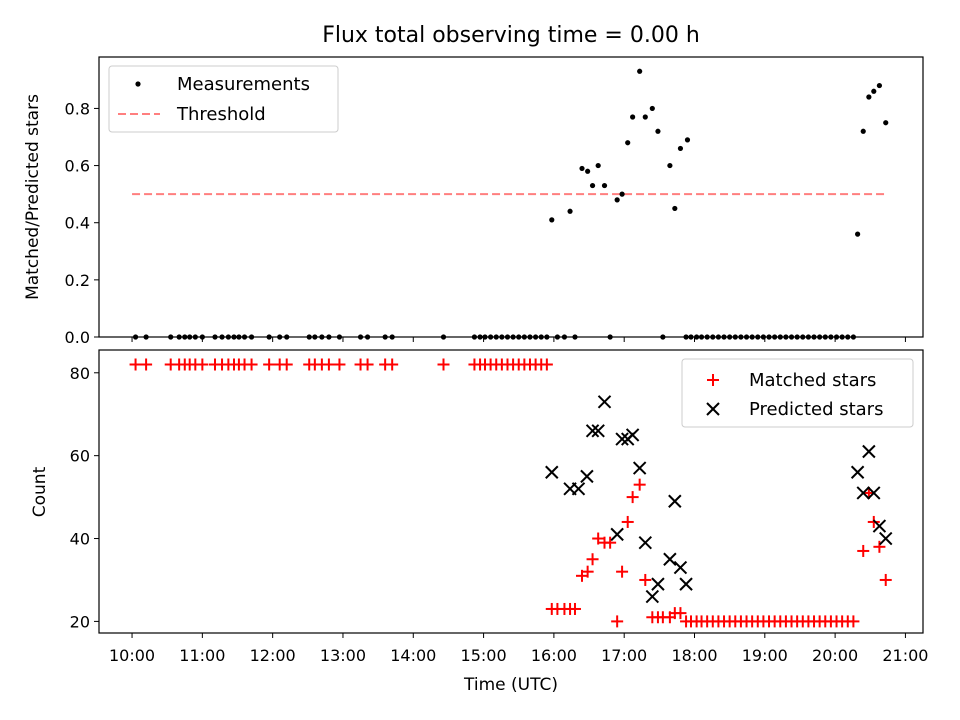 Image resolution: width=960 pixels, height=720 pixels. What do you see at coordinates (343, 655) in the screenshot?
I see `x-tick-label: 13:00` at bounding box center [343, 655].